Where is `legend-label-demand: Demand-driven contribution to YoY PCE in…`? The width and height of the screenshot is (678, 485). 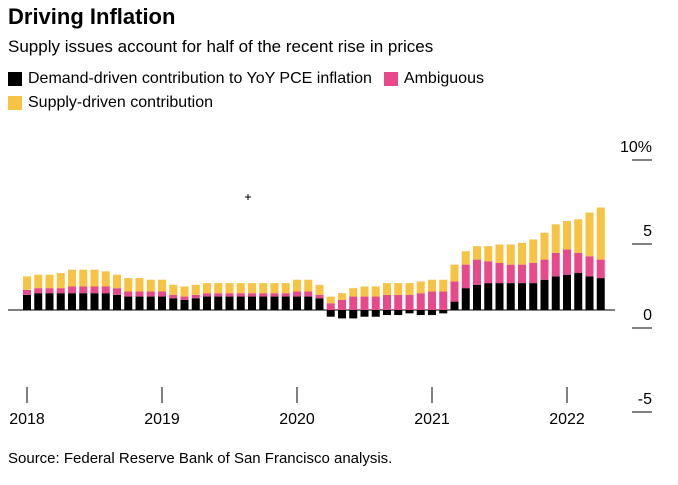
legend-label-demand: Demand-driven contribution to YoY PCE in… is located at coordinates (200, 78).